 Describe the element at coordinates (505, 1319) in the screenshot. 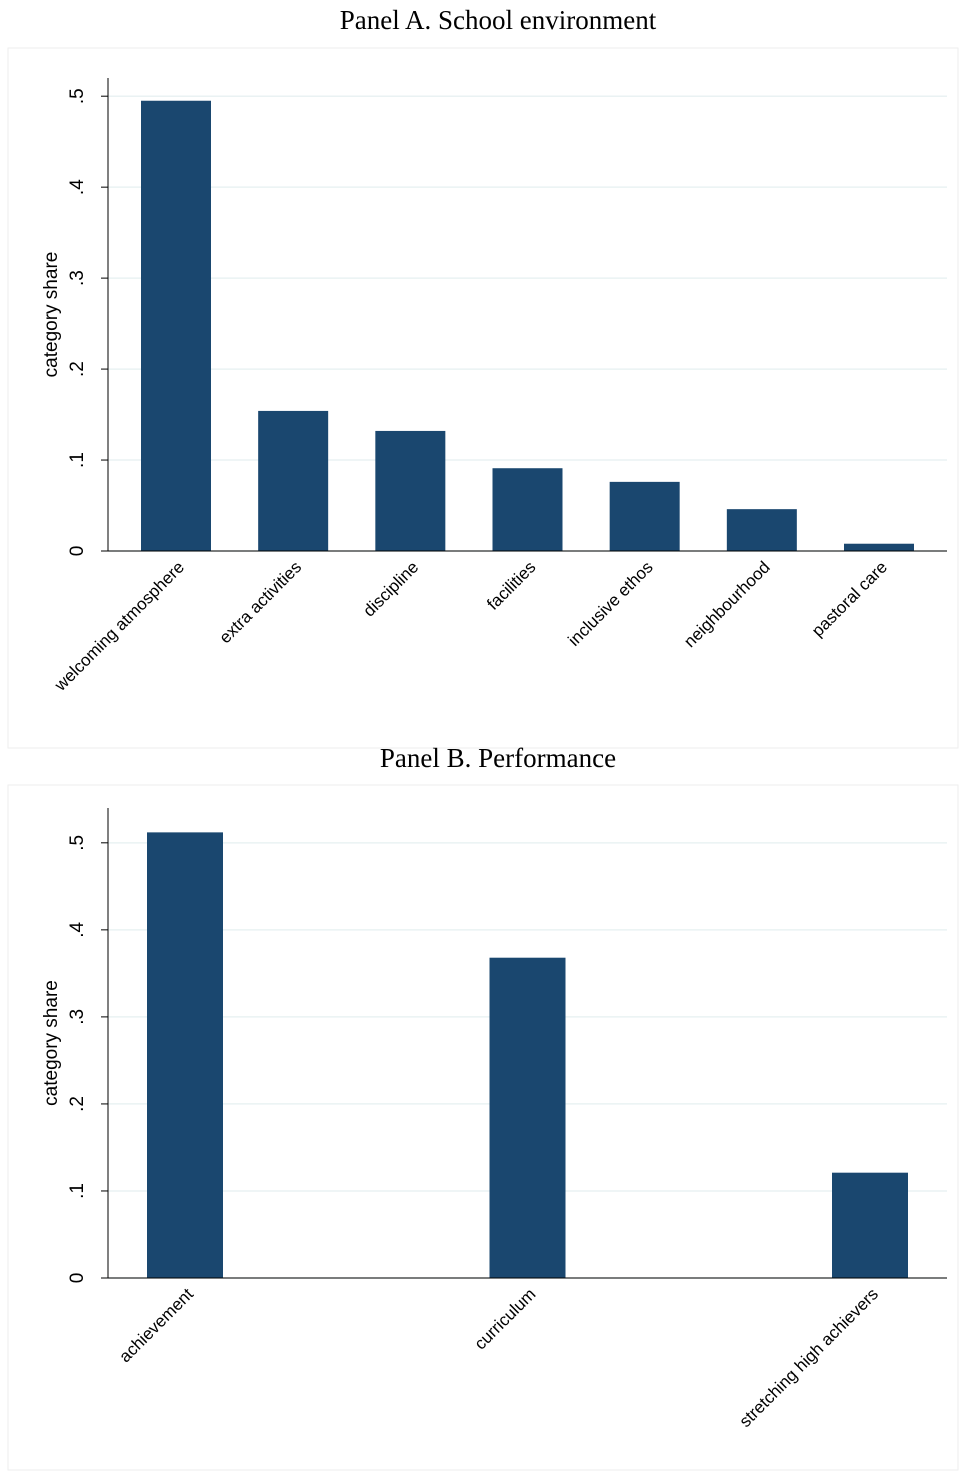

I see `x-tick-label: curriculum` at that location.